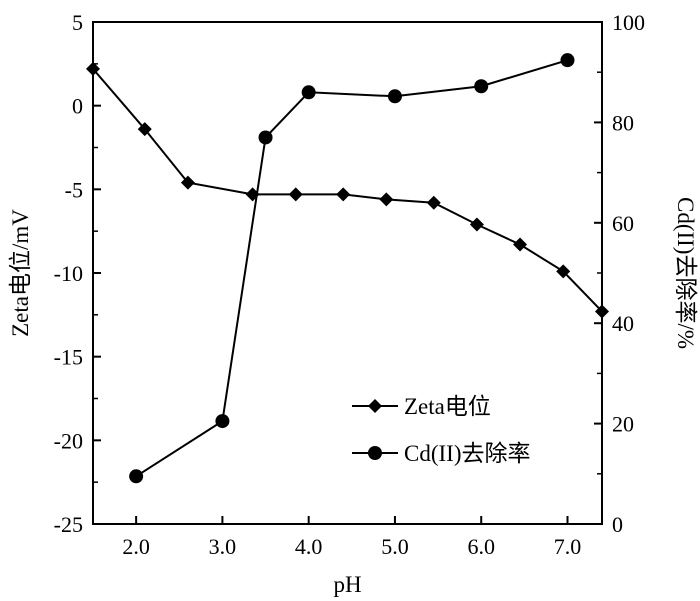 This screenshot has height=601, width=700. I want to click on x-tick-label: 2.0, so click(136, 546).